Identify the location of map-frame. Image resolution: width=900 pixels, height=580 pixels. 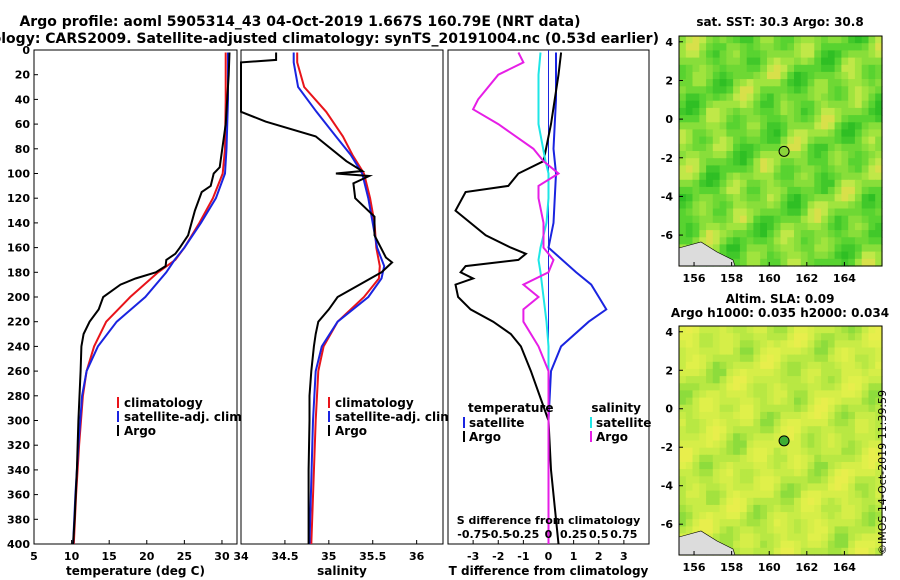
(780, 151).